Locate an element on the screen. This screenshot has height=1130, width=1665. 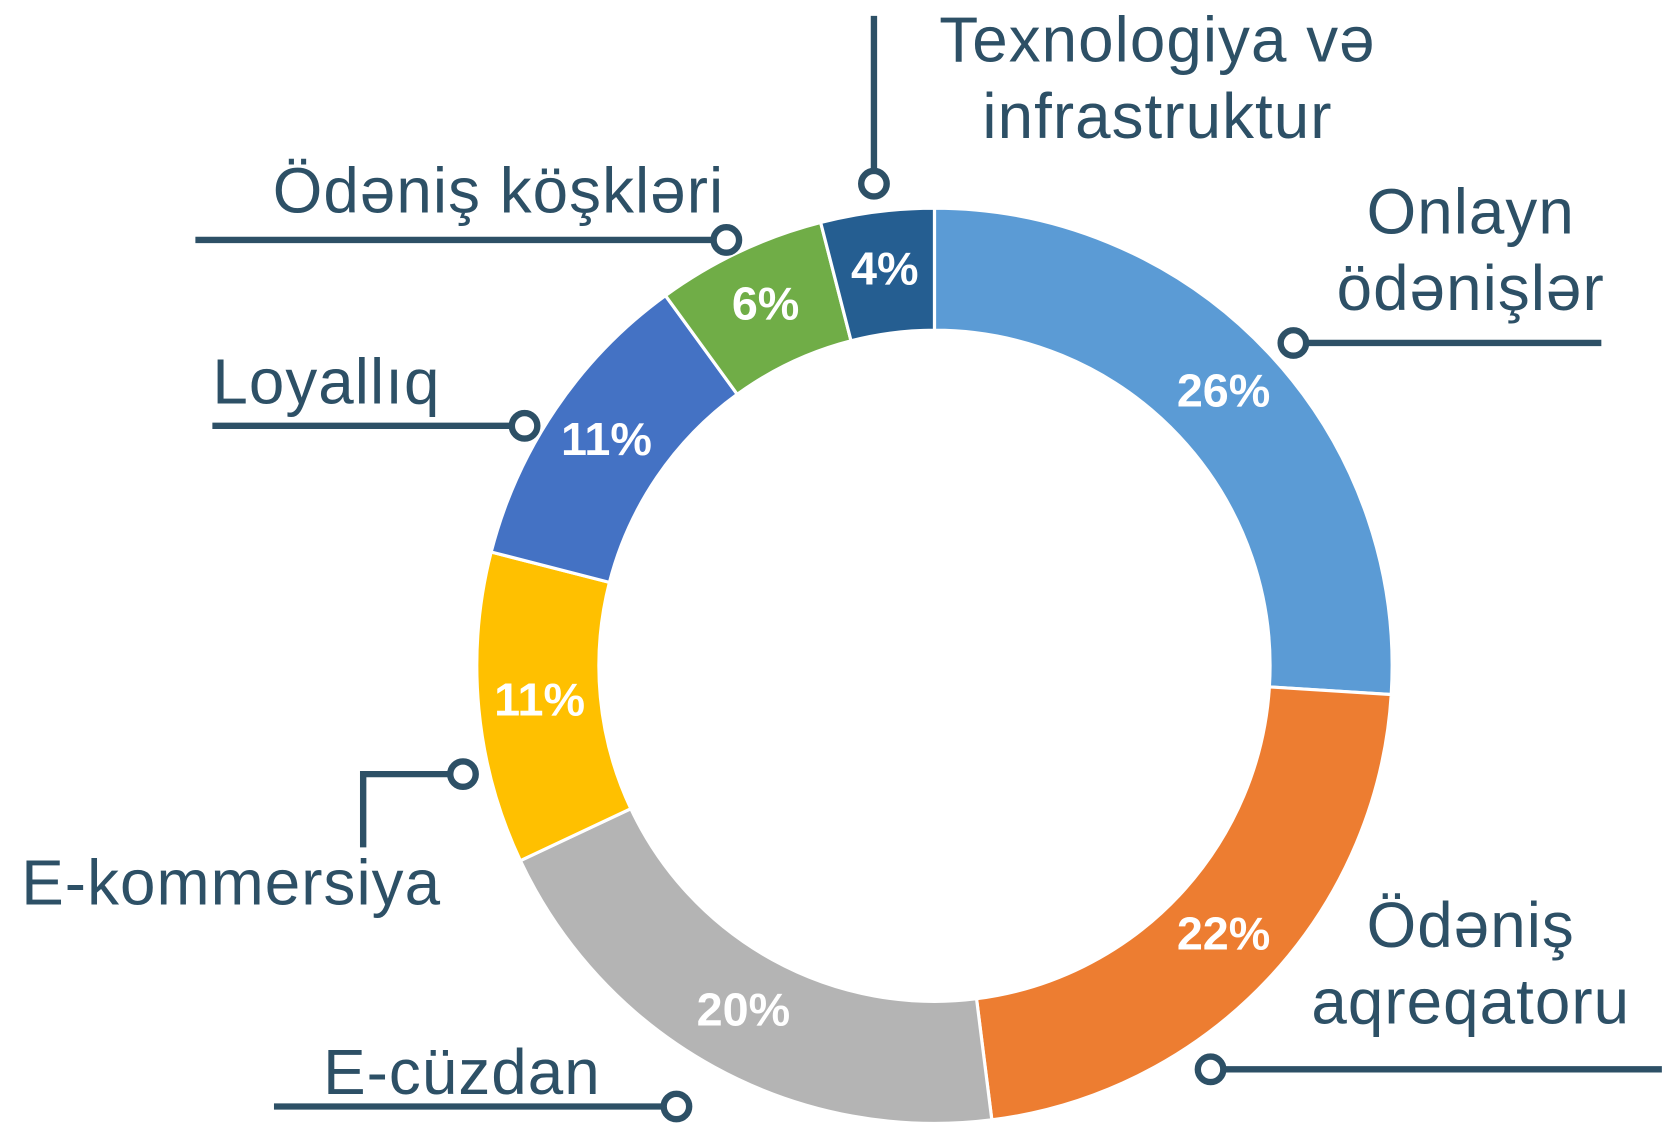
value-label: 20% is located at coordinates (744, 1010).